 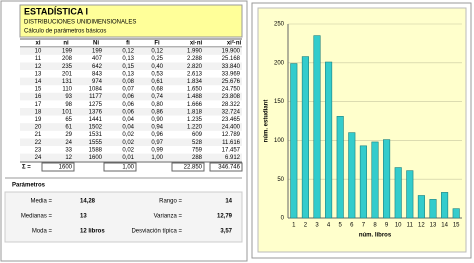 I want to click on cell: 1084, so click(x=96, y=90).